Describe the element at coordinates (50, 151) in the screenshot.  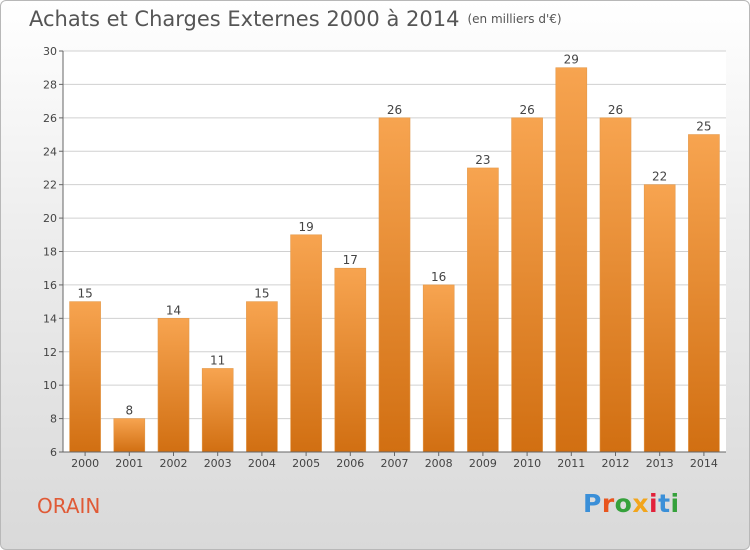
I see `y-tick-label: 24` at that location.